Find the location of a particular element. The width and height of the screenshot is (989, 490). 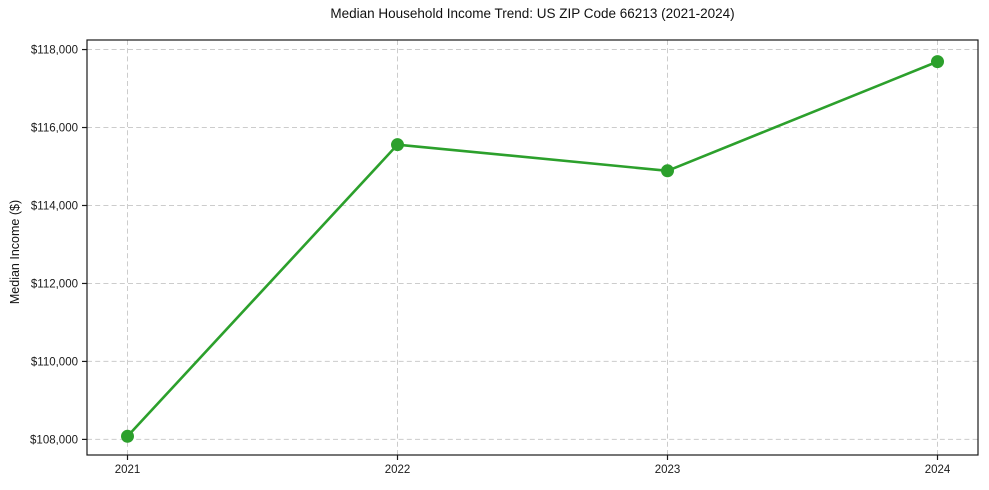

x-tick-label: 2022 is located at coordinates (398, 470).